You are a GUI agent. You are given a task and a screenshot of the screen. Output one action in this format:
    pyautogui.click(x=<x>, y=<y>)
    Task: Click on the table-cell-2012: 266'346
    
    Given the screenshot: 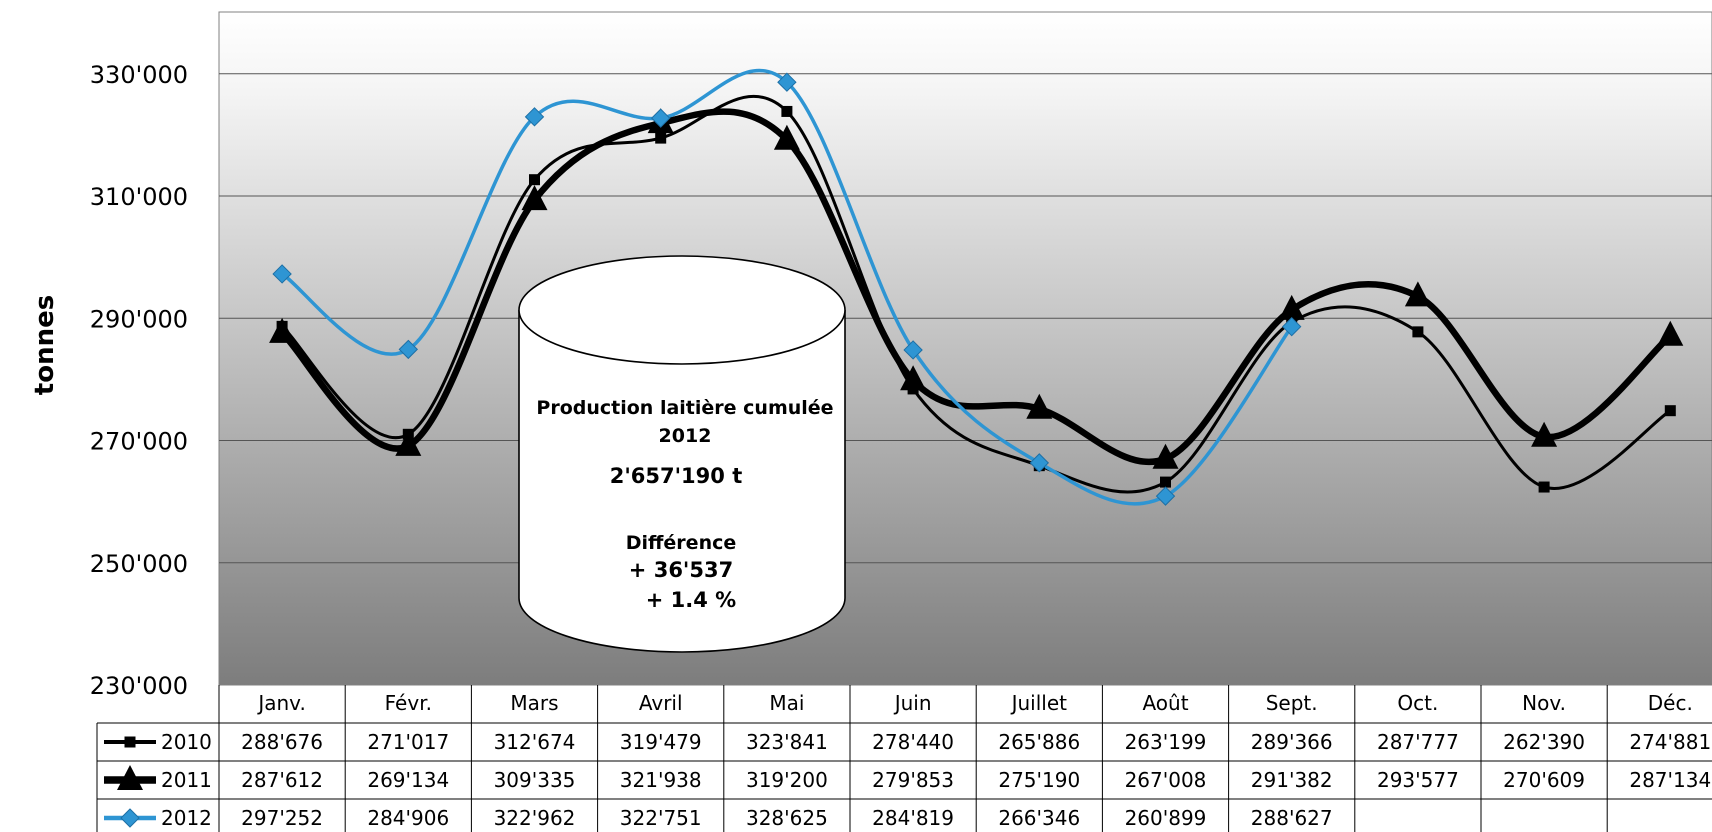 What is the action you would take?
    pyautogui.click(x=1039, y=818)
    